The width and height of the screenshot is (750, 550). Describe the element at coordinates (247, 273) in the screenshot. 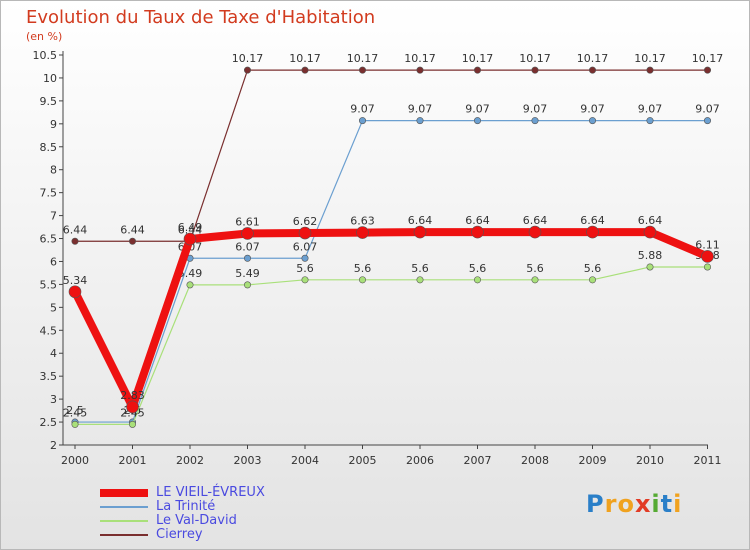

I see `data-label: 5.49` at that location.